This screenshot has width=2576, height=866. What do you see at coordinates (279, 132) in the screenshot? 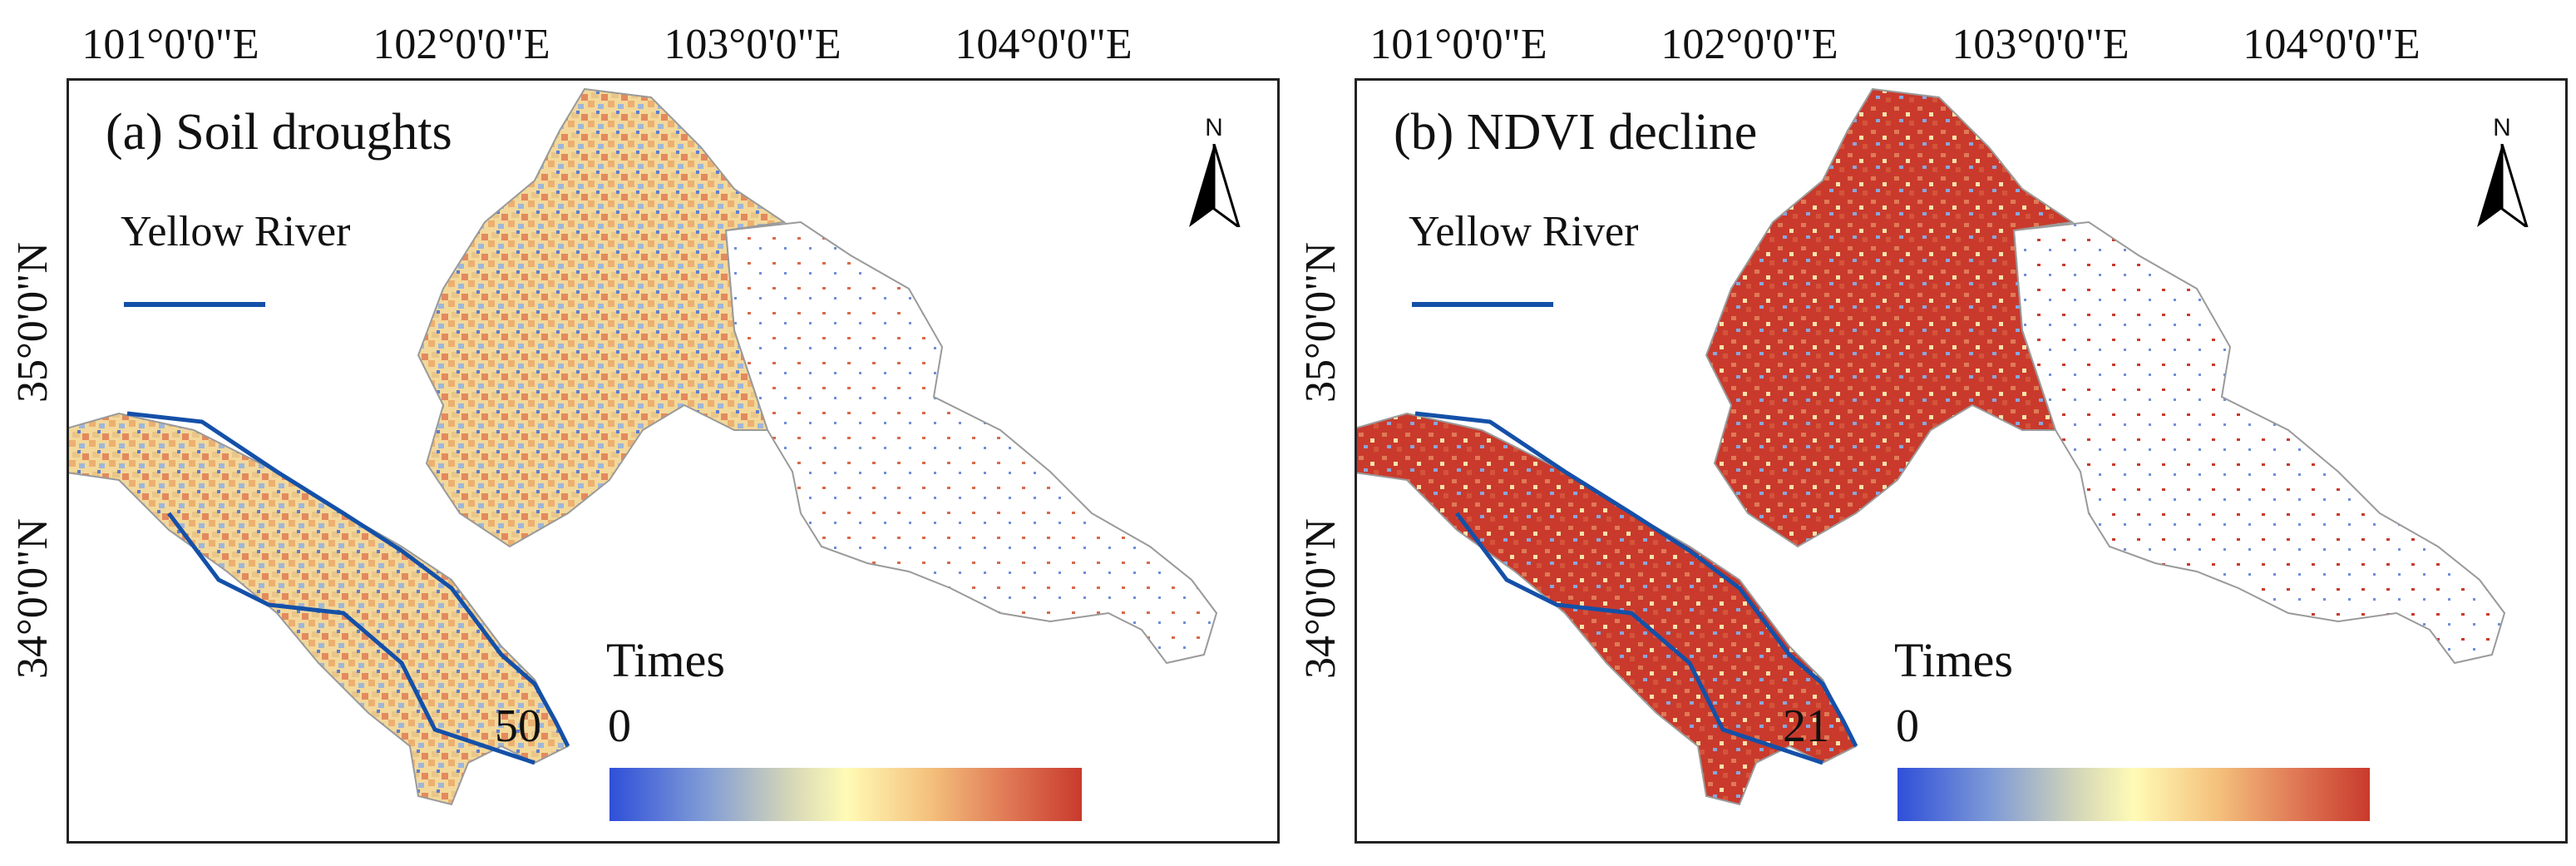
I see `panel-title: (a) Soil droughts` at bounding box center [279, 132].